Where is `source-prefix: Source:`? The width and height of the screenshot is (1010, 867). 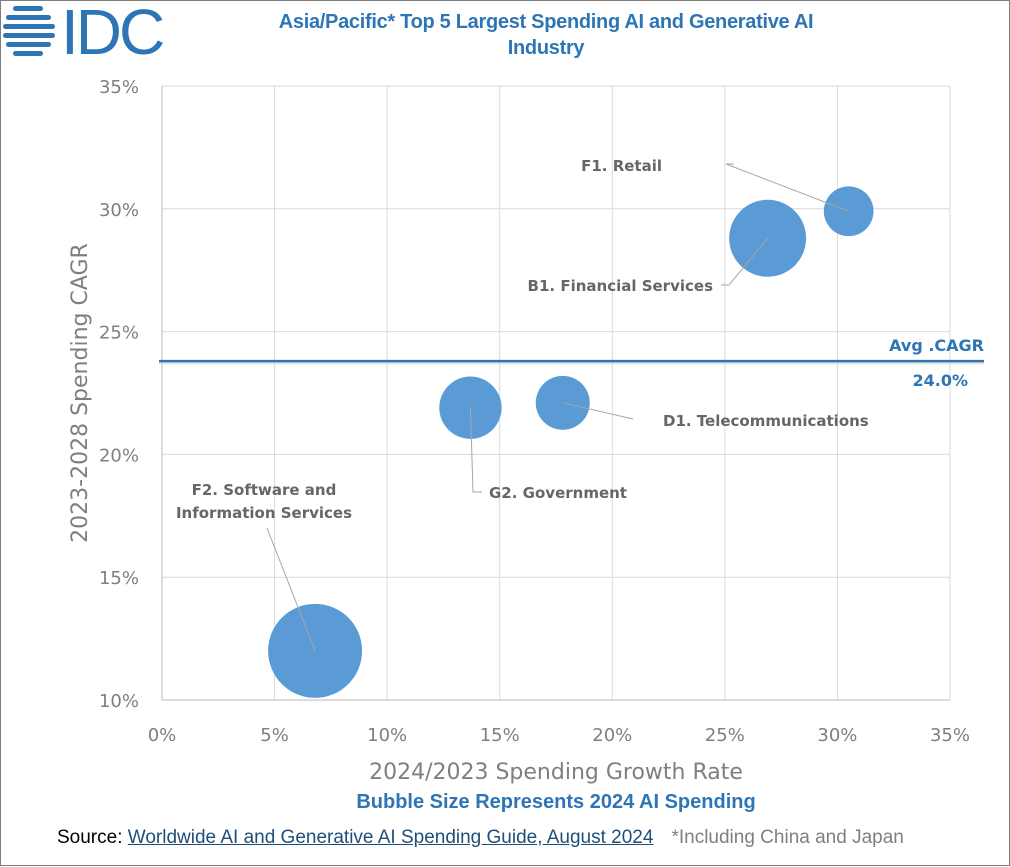
source-prefix: Source: is located at coordinates (92, 837).